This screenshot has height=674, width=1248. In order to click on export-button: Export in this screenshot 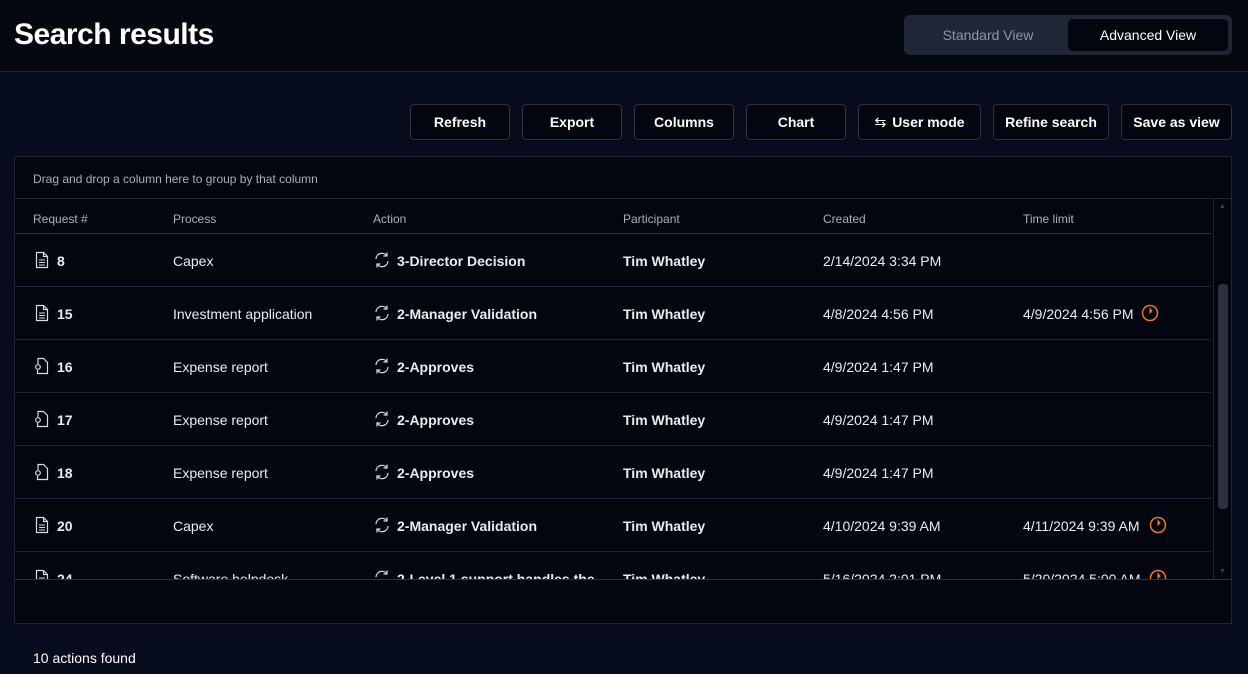, I will do `click(572, 122)`.